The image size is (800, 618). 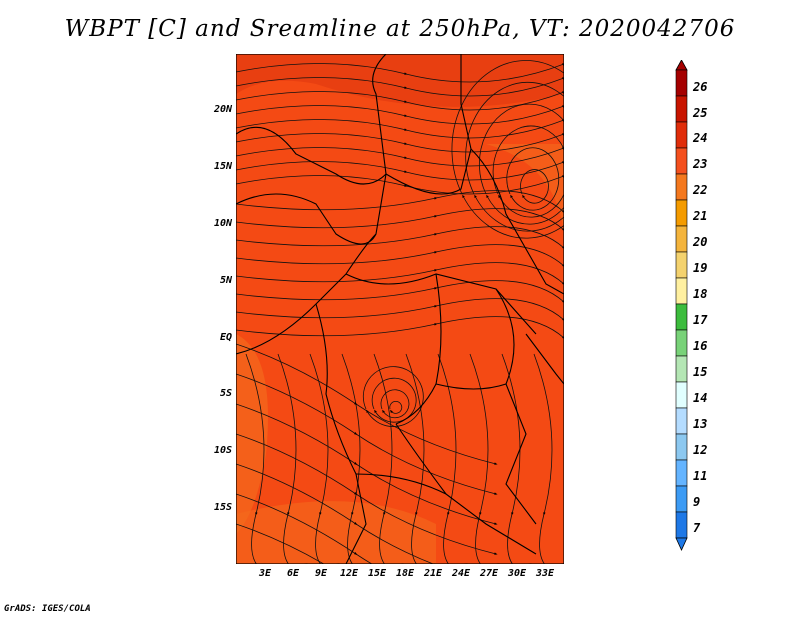 What do you see at coordinates (700, 87) in the screenshot?
I see `colorbar-label: 26` at bounding box center [700, 87].